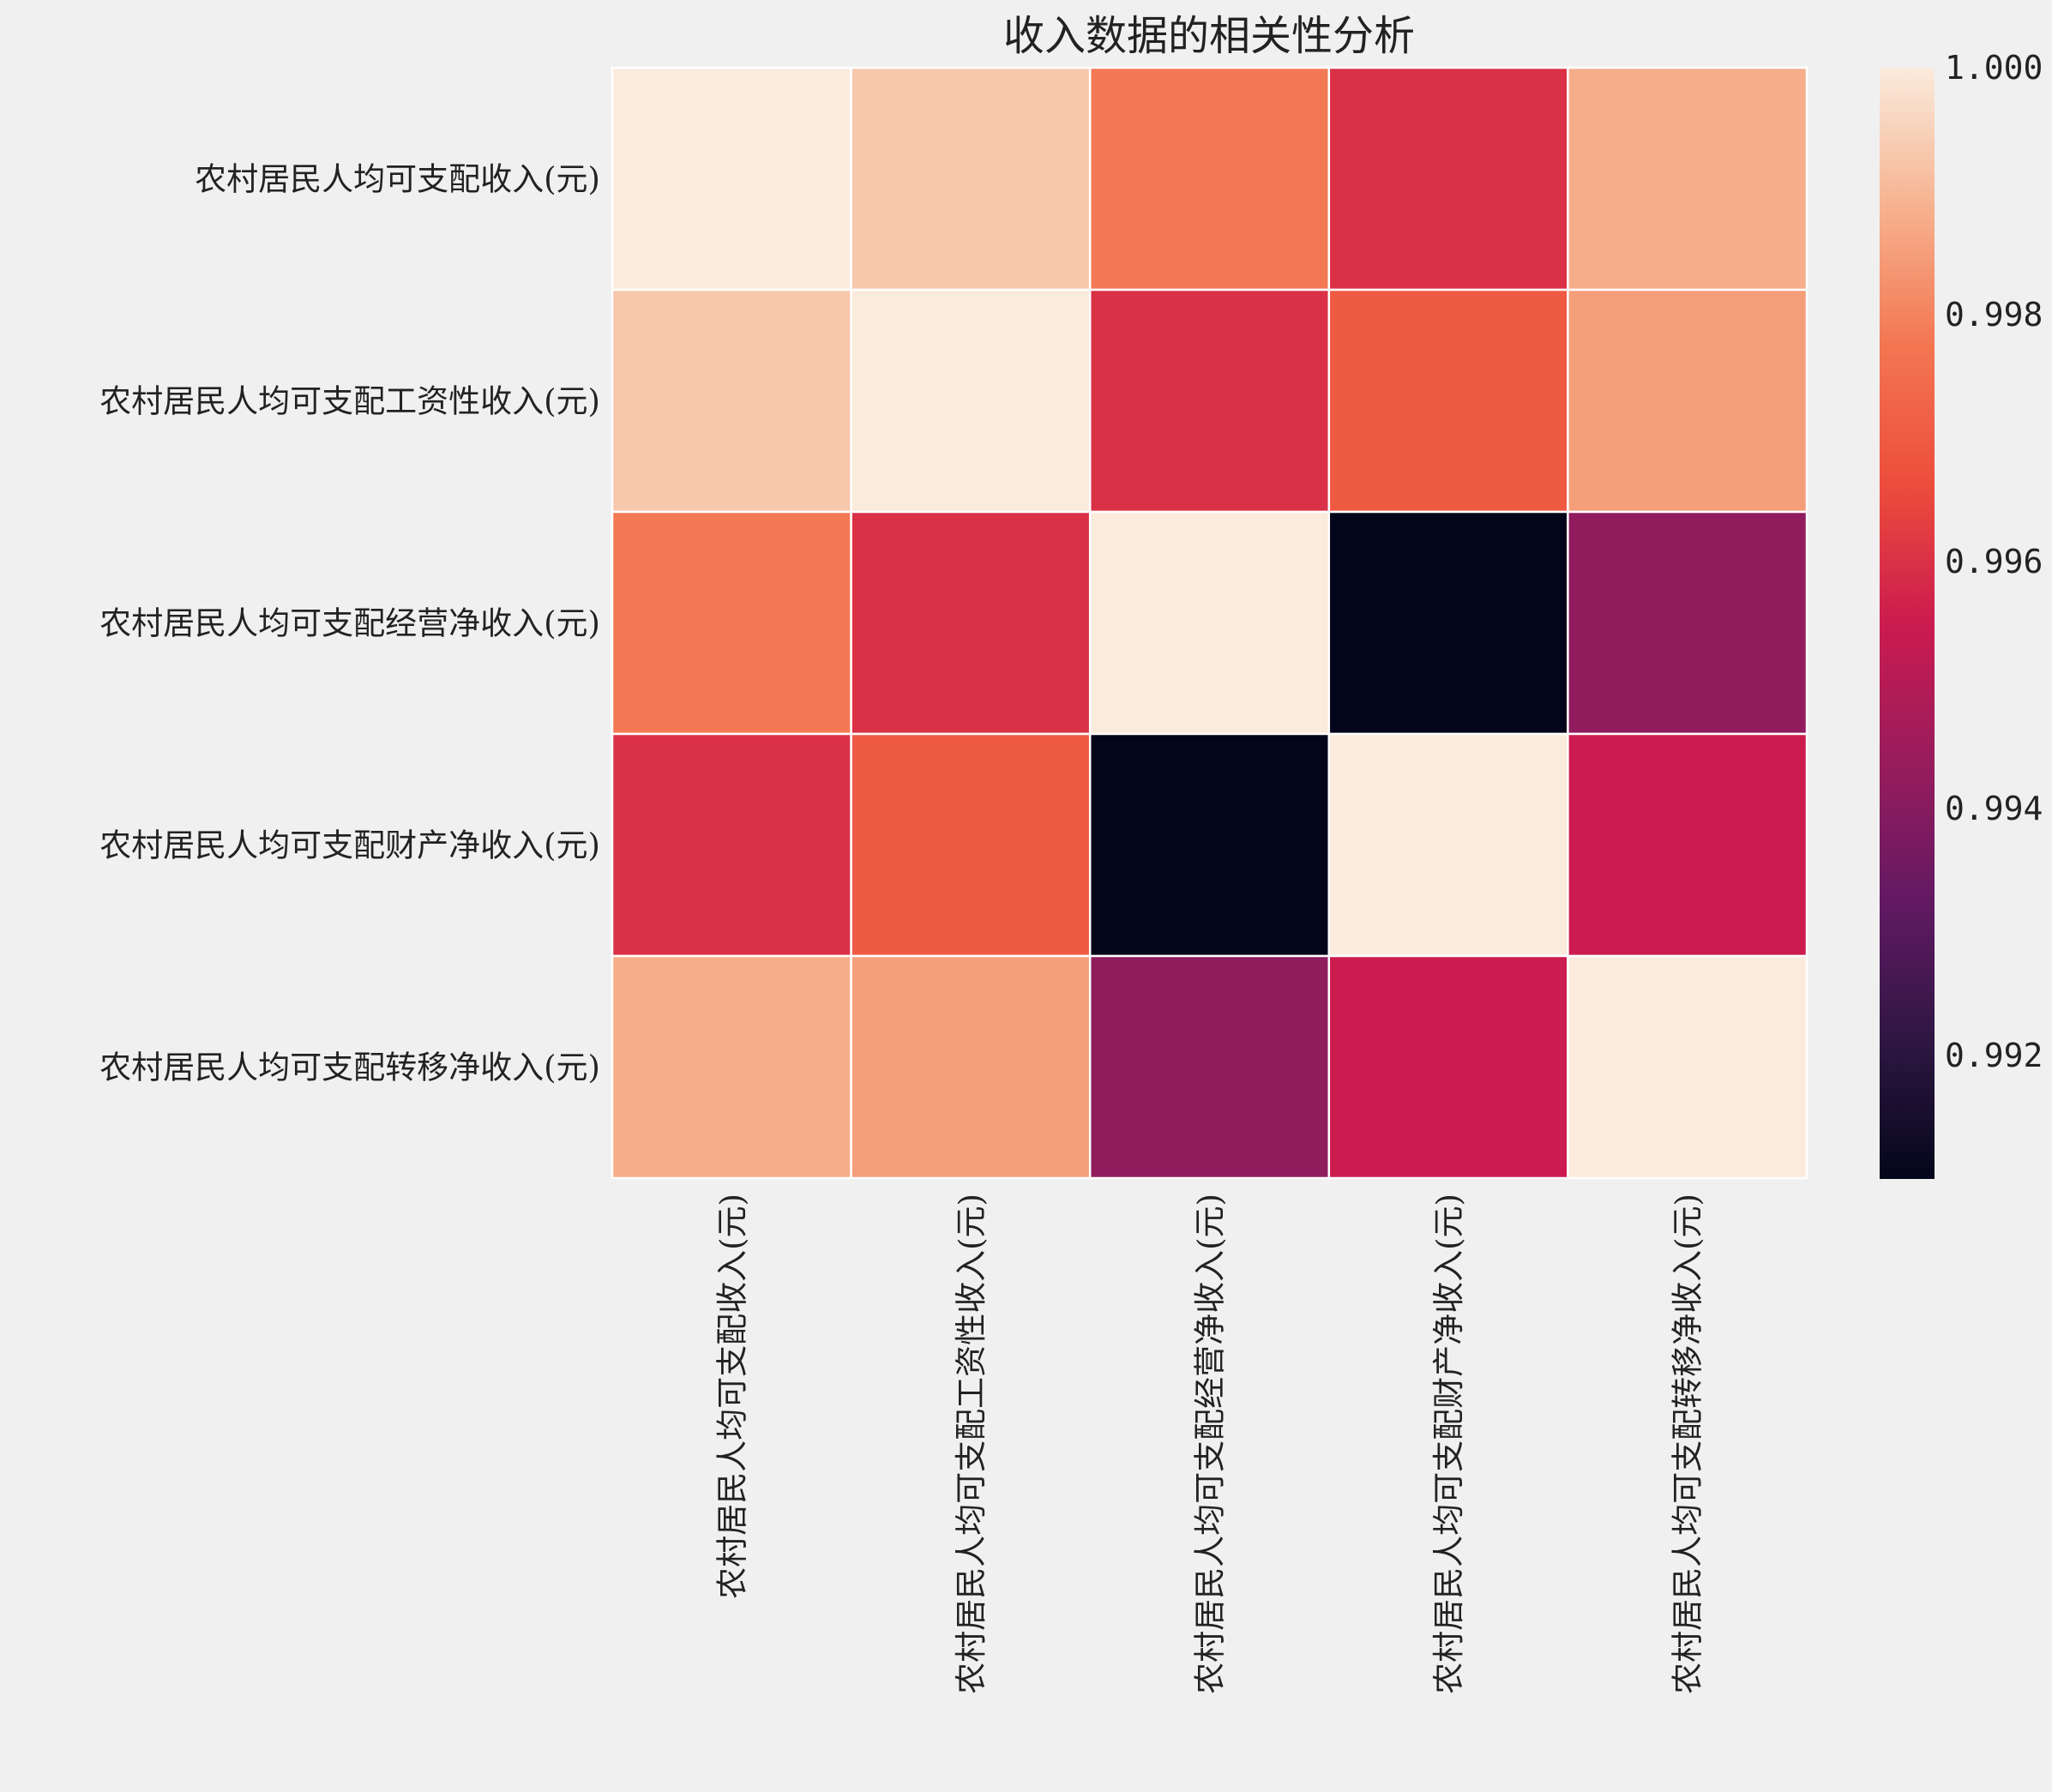 This screenshot has height=1792, width=2052. I want to click on heatmap-cell-r4-c0, so click(731, 1067).